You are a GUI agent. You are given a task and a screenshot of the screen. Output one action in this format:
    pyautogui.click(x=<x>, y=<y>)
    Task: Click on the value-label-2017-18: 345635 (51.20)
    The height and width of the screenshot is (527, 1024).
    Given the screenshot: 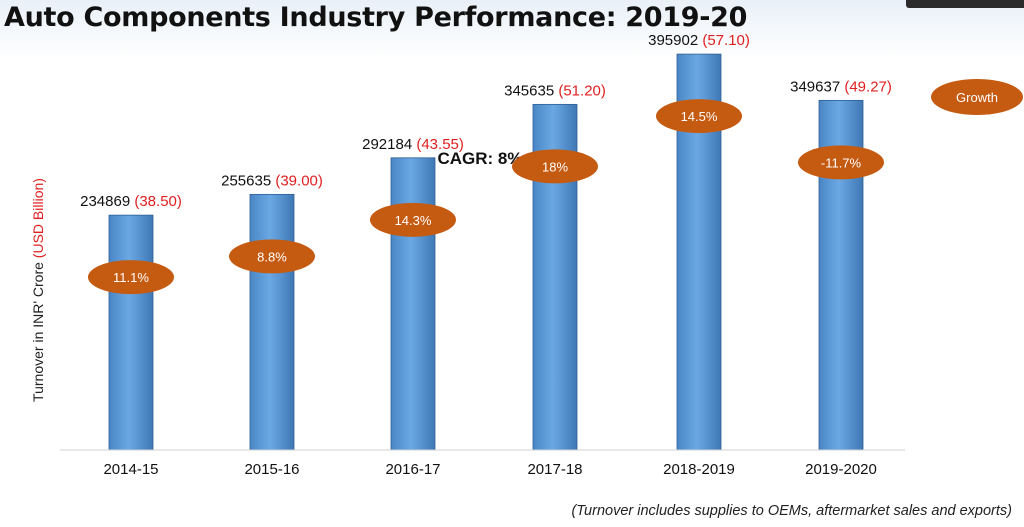 What is the action you would take?
    pyautogui.click(x=555, y=90)
    